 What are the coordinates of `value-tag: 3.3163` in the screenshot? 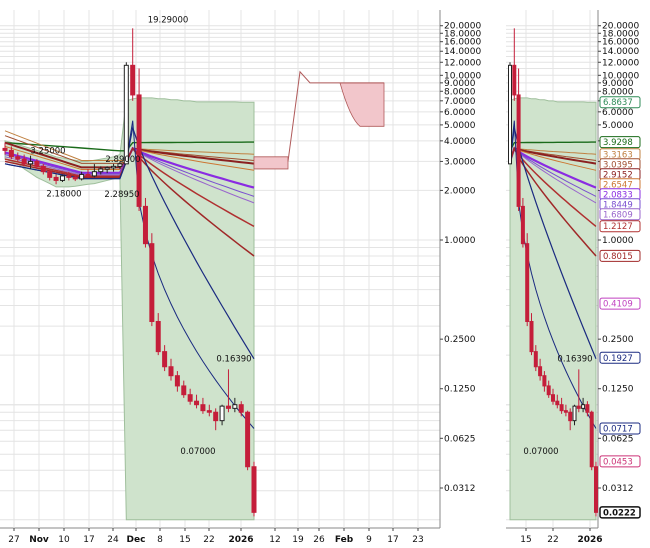 It's located at (618, 155).